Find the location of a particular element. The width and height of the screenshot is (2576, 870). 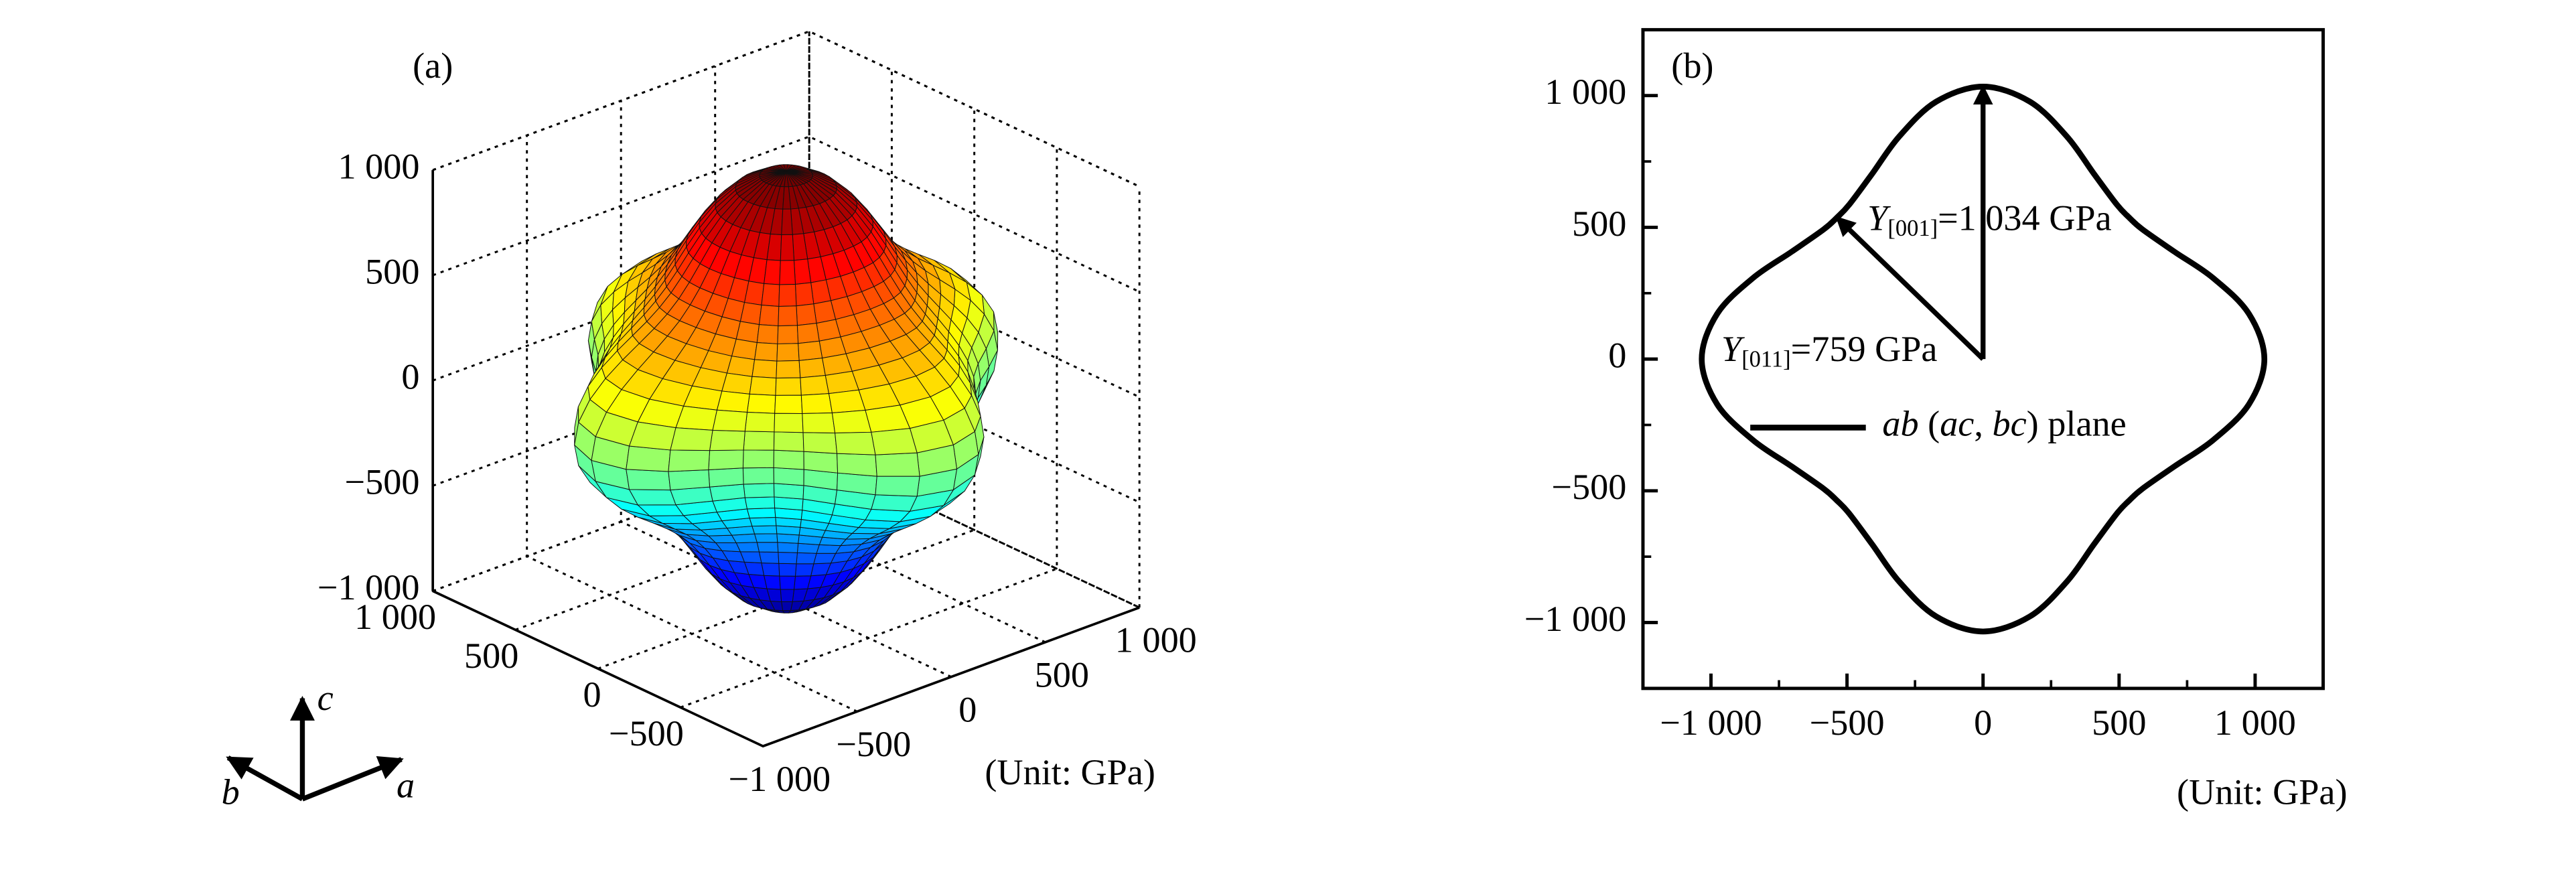

box-edge is located at coordinates (786, 109).